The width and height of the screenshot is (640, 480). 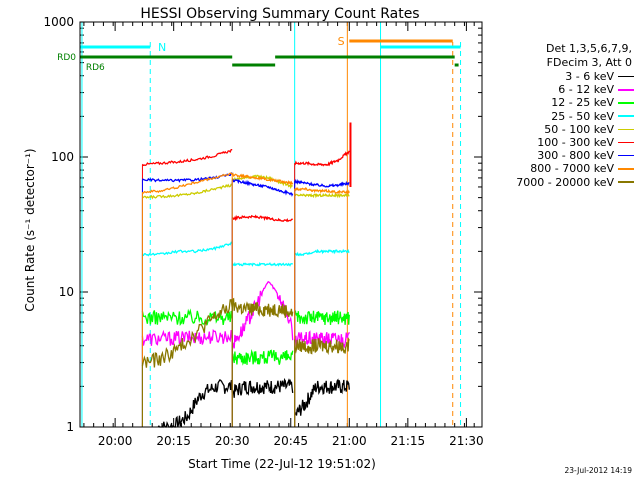 What do you see at coordinates (66, 292) in the screenshot?
I see `y-tick-label: 10` at bounding box center [66, 292].